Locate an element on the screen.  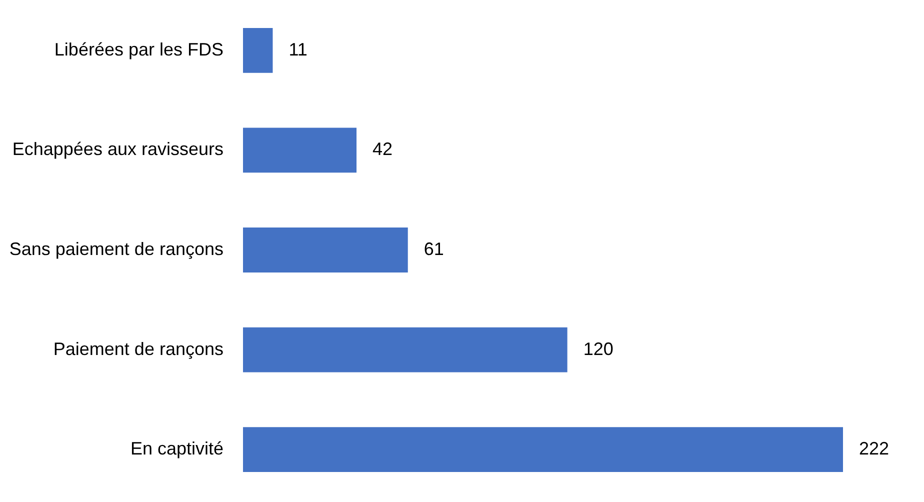
y-tick-label: Echappées aux ravisseurs is located at coordinates (118, 149).